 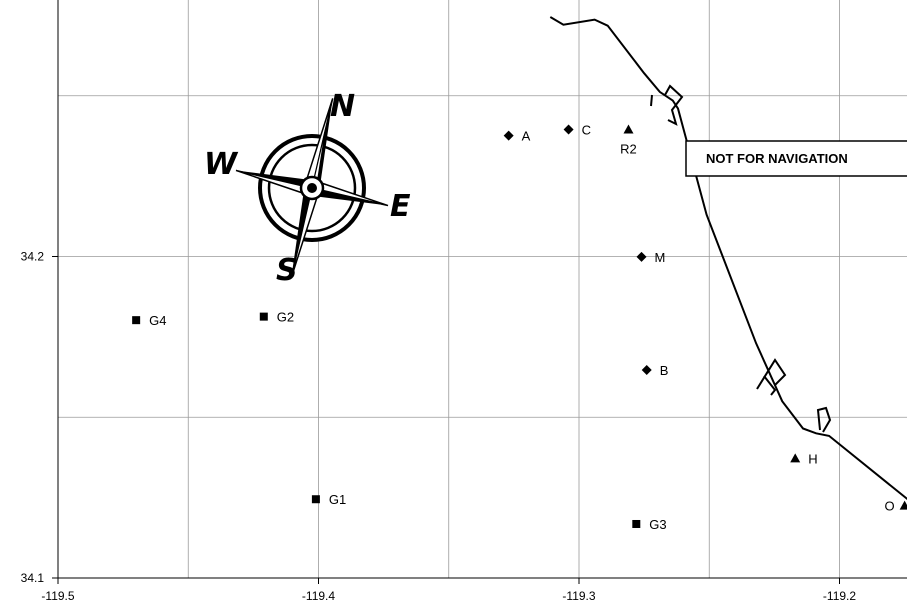 What do you see at coordinates (641, 256) in the screenshot?
I see `diamond-marker-m` at bounding box center [641, 256].